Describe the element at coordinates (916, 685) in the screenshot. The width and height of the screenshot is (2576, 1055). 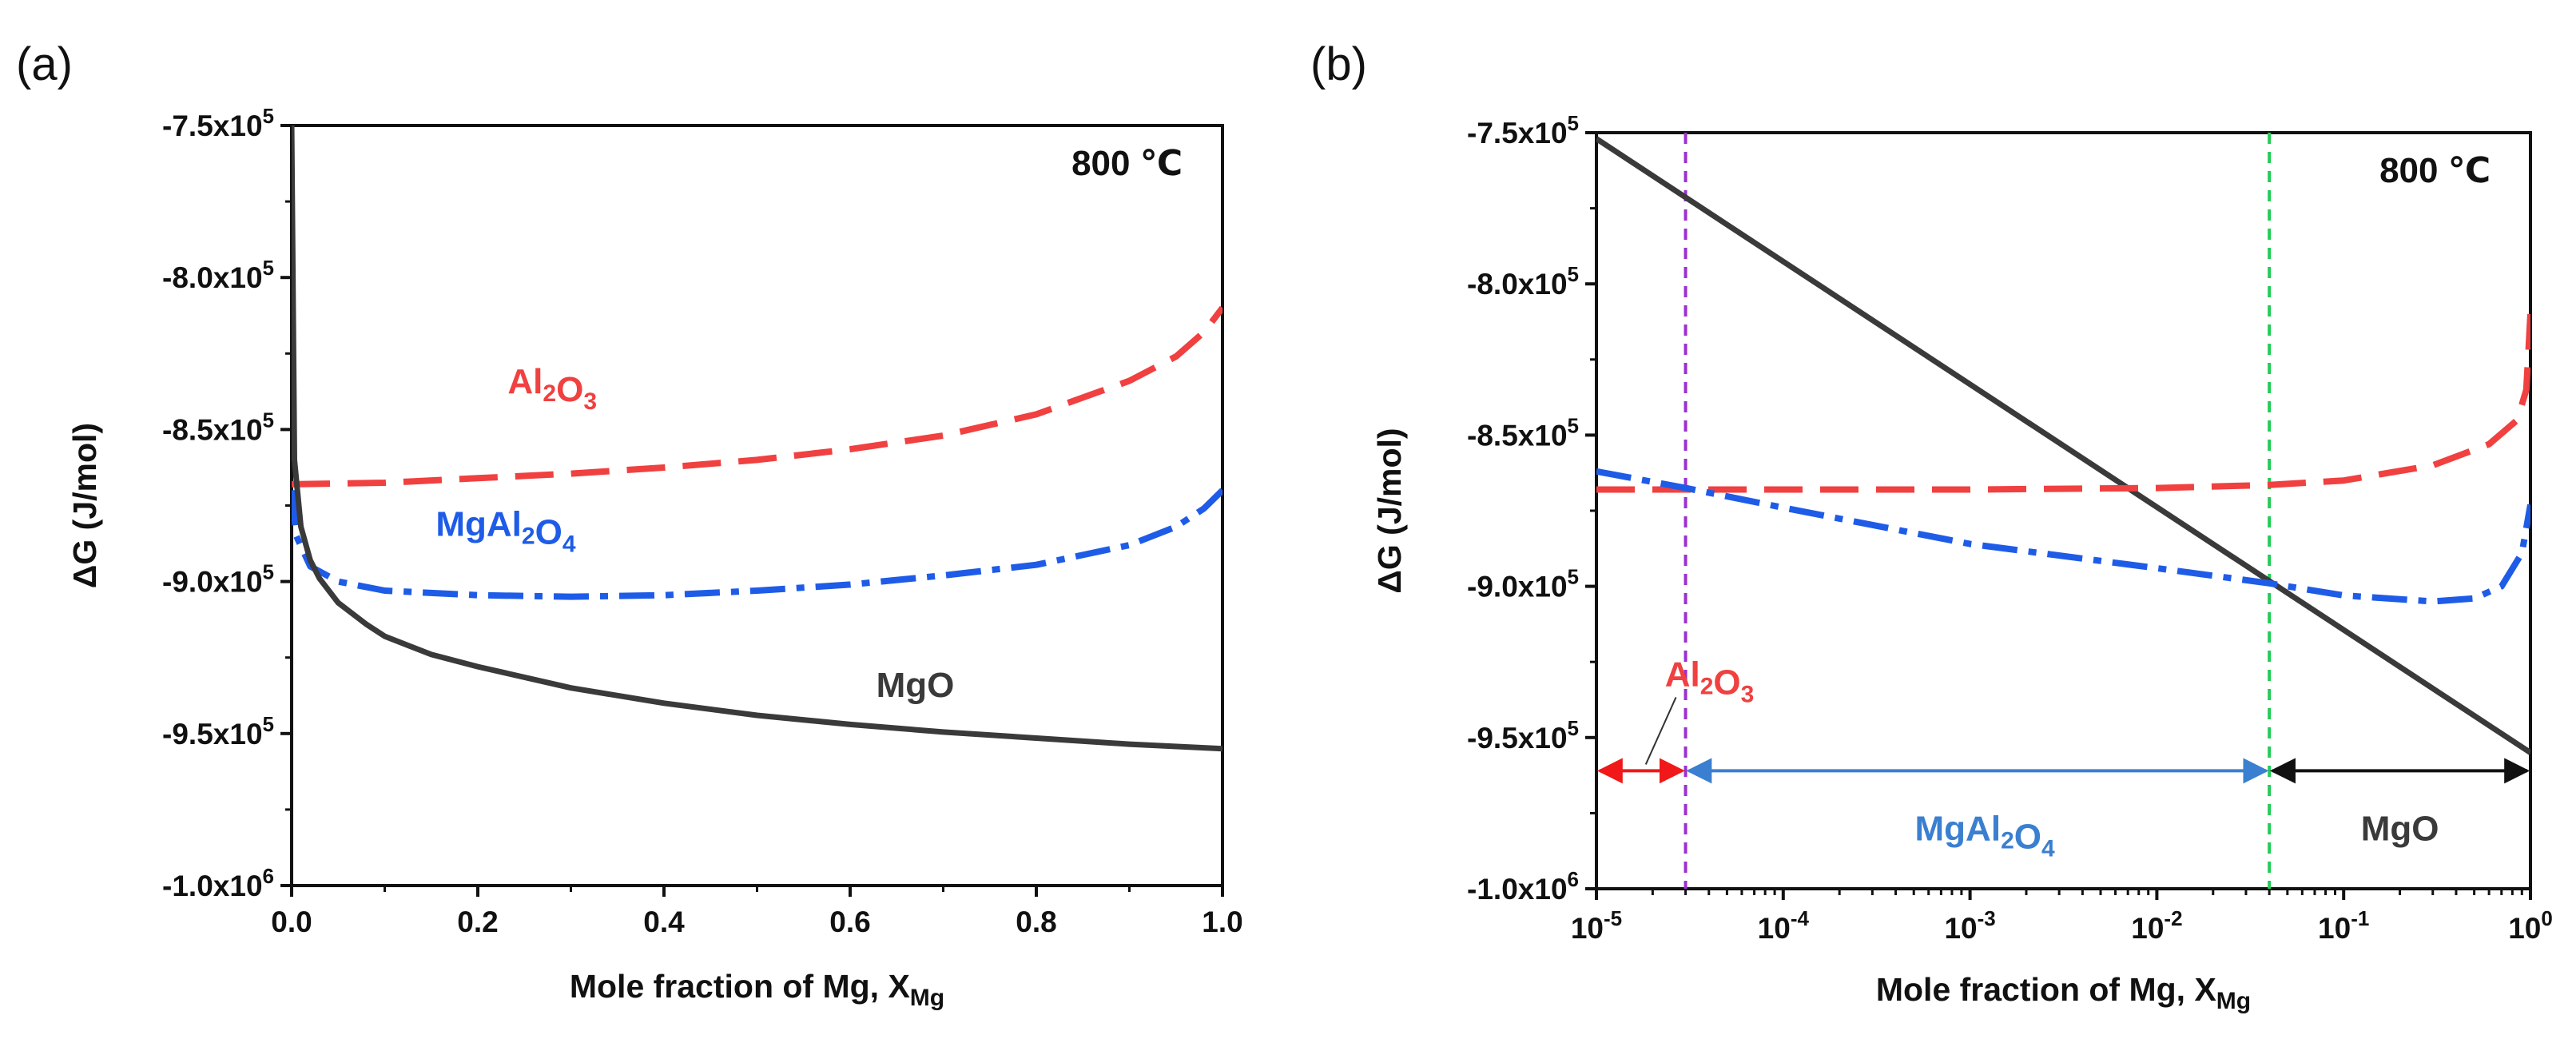
I see `series-label-mgo: MgO` at that location.